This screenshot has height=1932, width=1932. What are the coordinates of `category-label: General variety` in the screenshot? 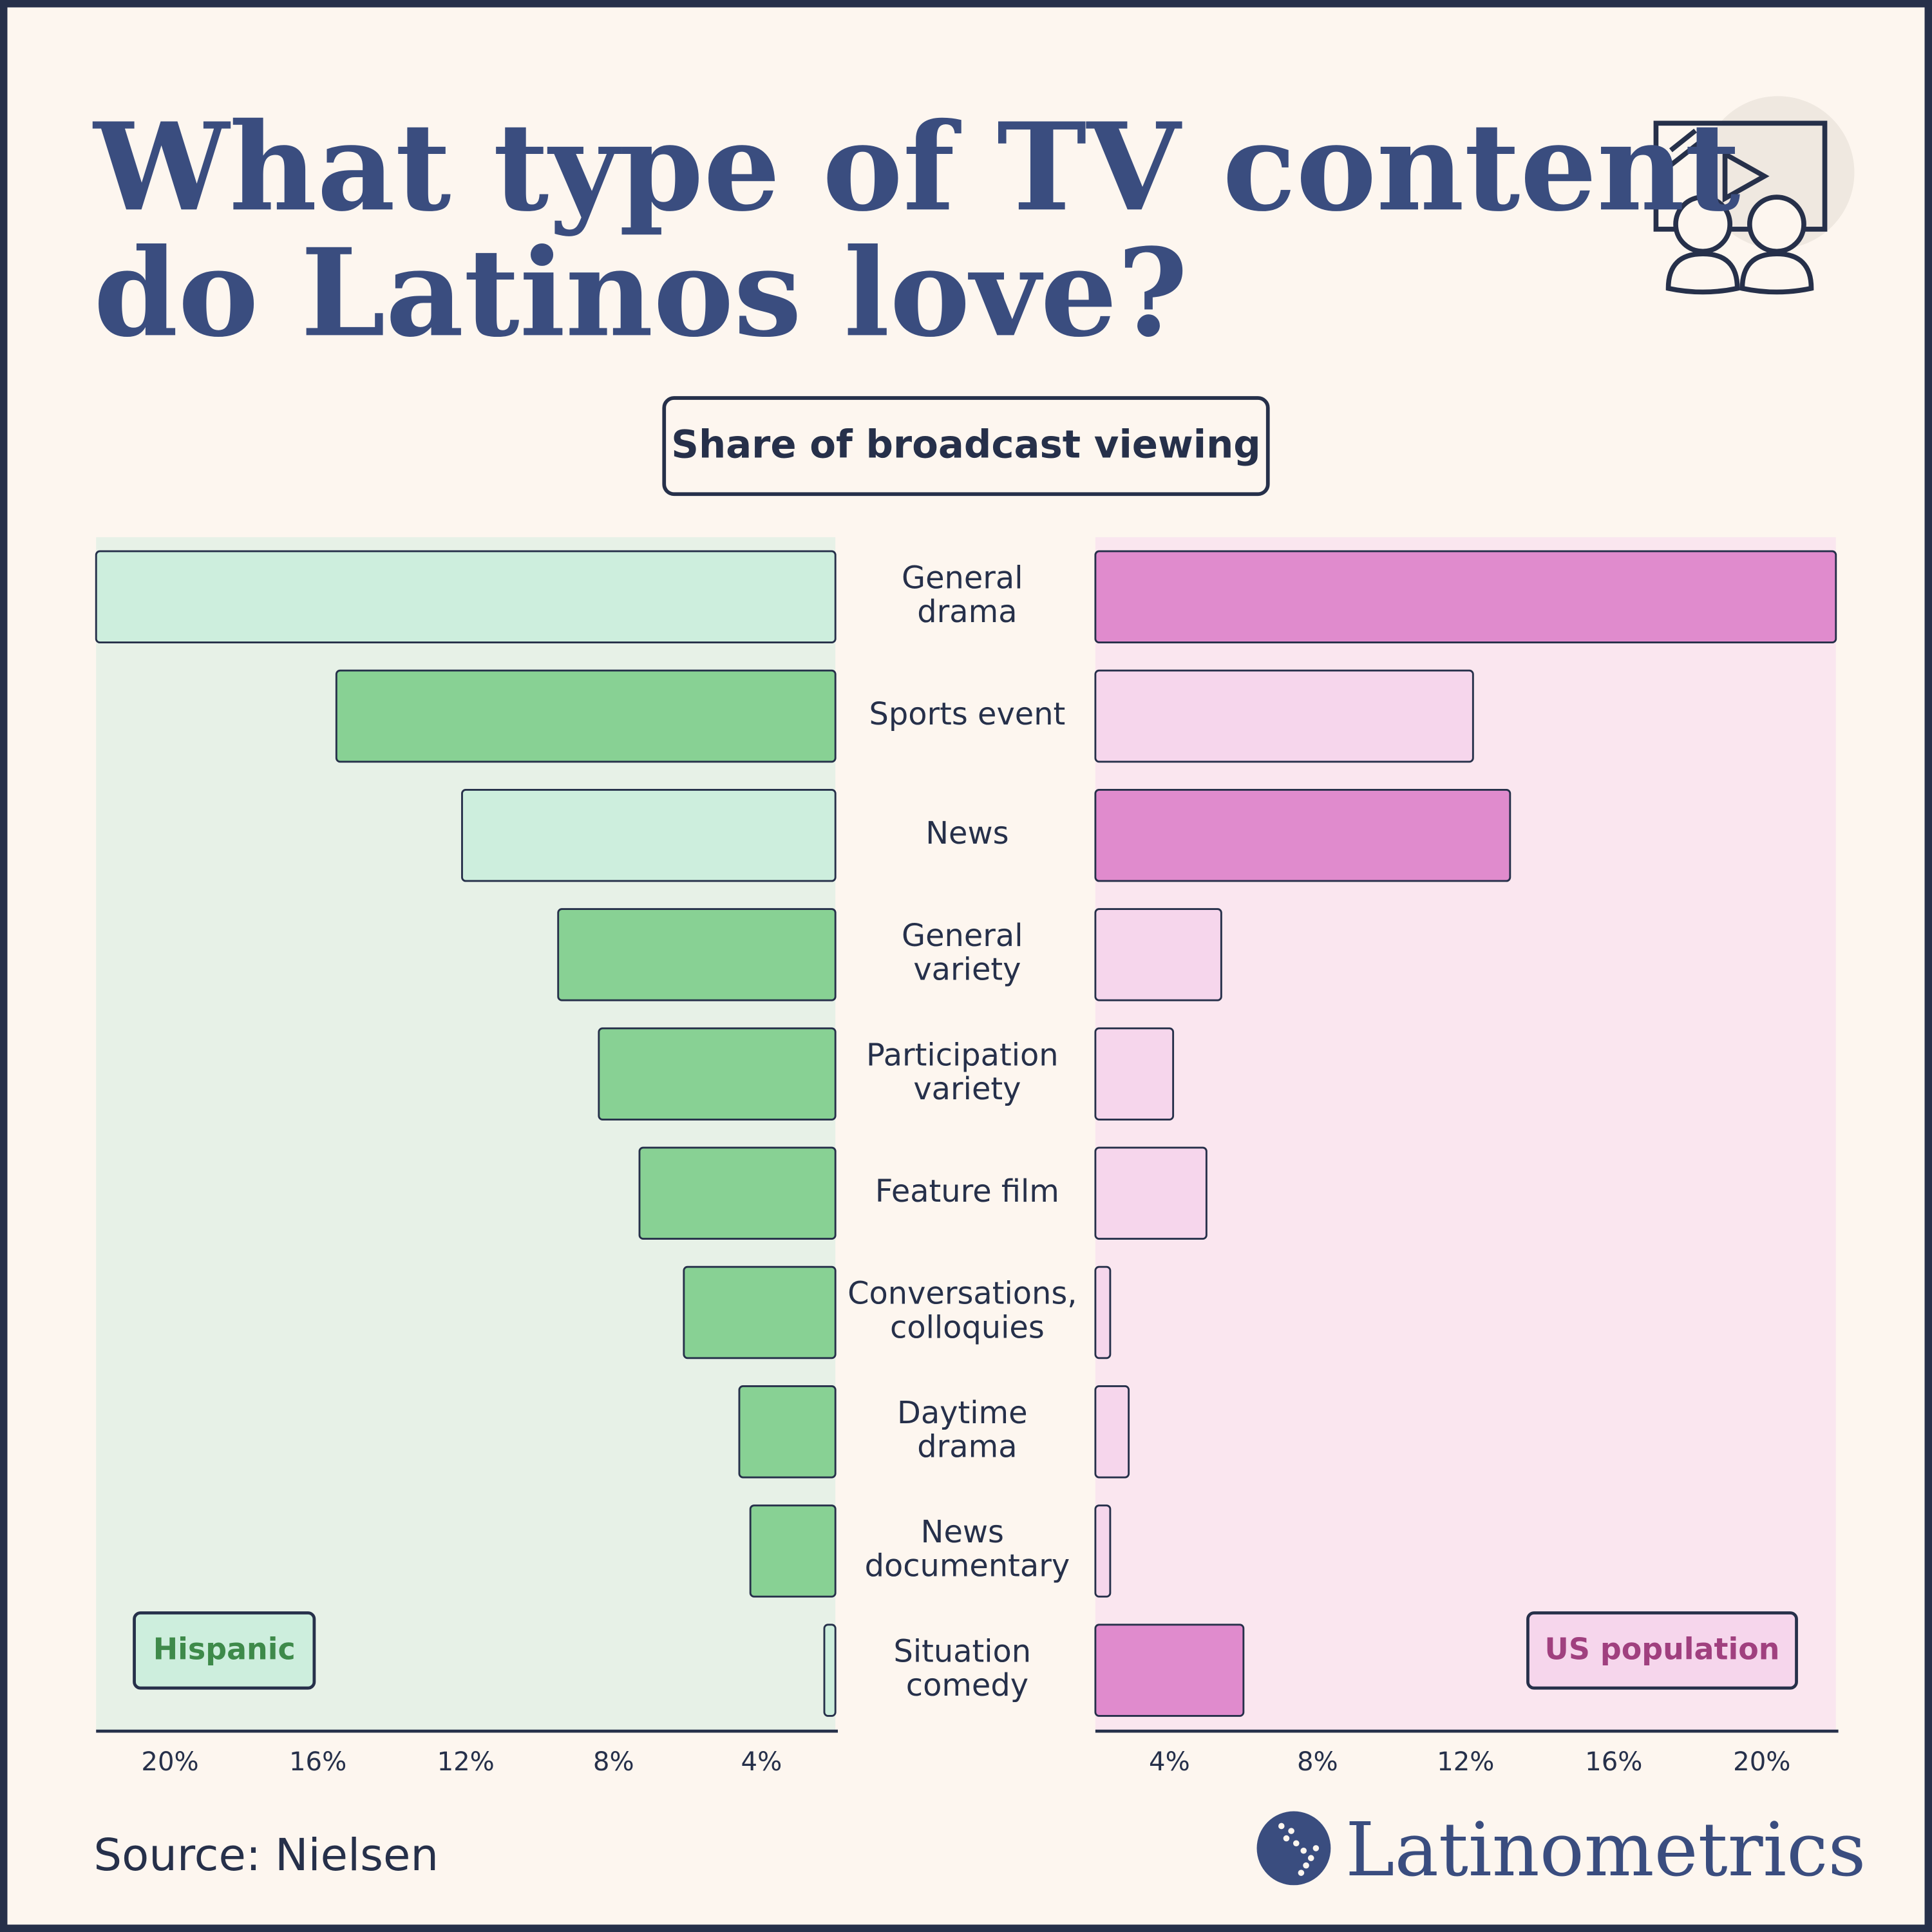 It's located at (968, 953).